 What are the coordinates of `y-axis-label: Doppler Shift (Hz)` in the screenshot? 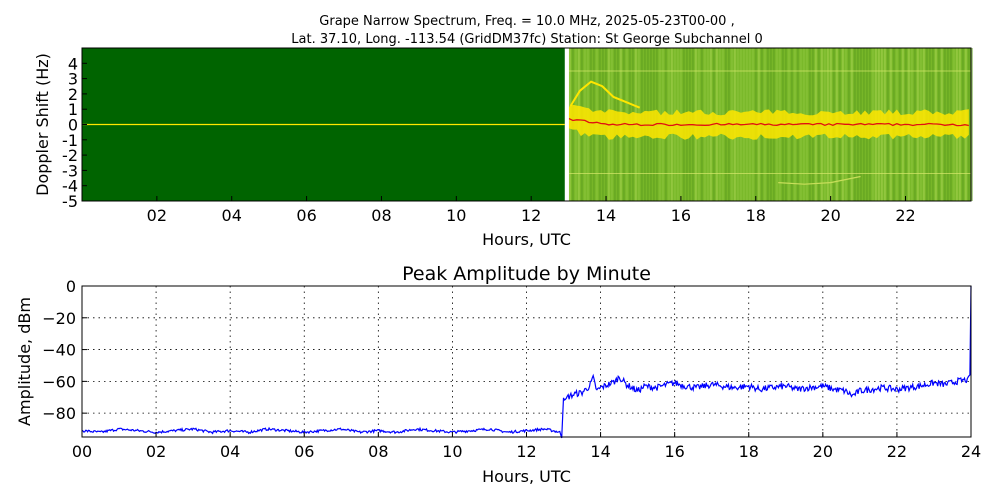 It's located at (42, 124).